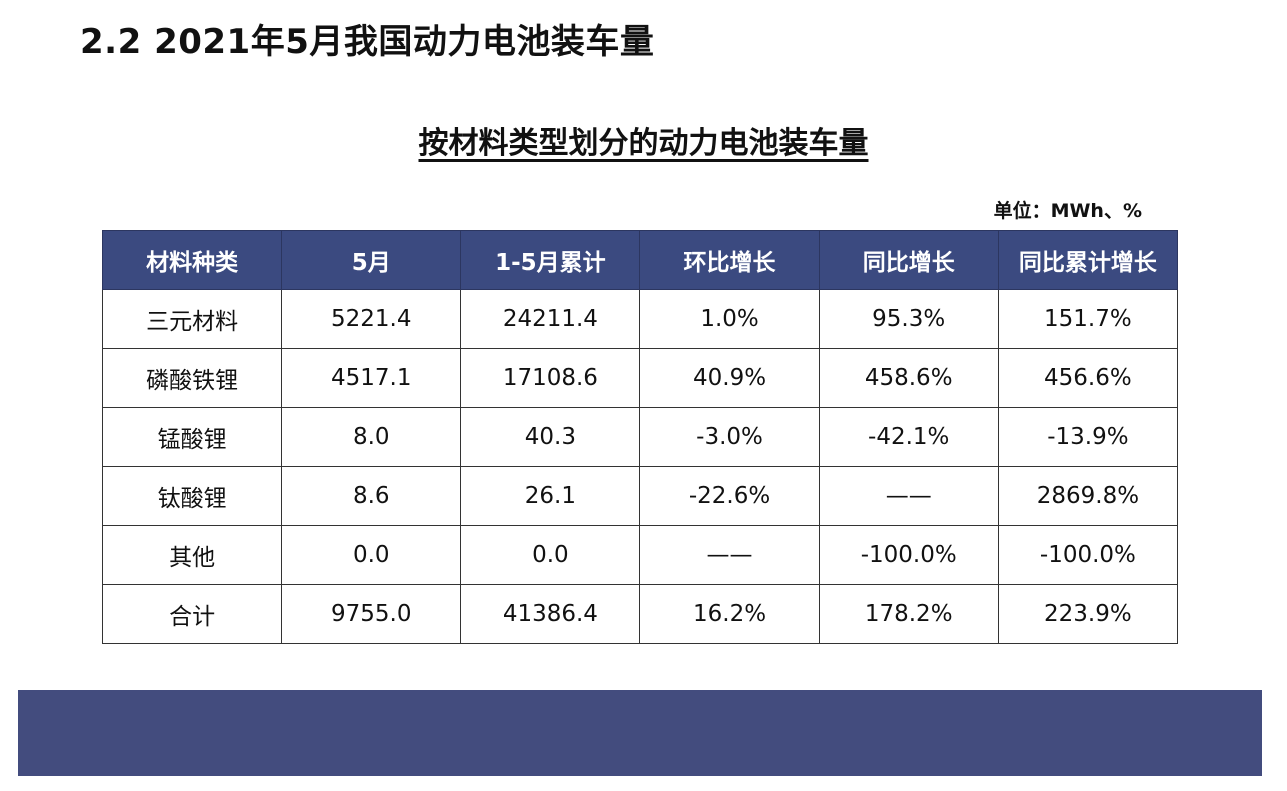 The height and width of the screenshot is (791, 1287). I want to click on page-title: 2.2 2021年5月我国动力电池装车量, so click(367, 42).